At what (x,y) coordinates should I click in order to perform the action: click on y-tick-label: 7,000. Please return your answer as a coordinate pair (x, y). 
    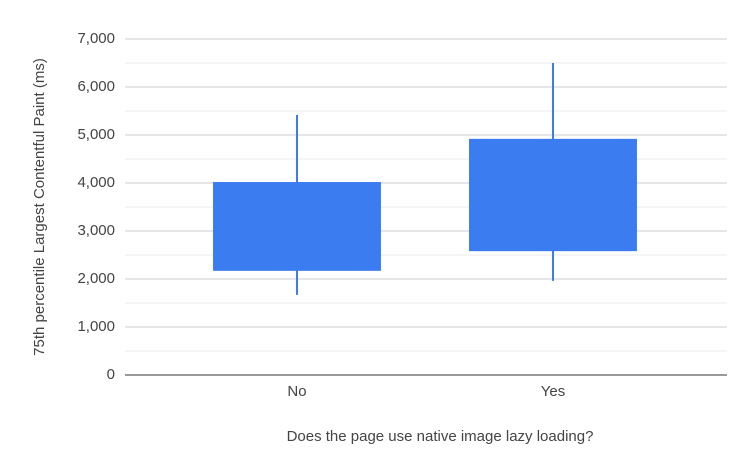
    Looking at the image, I should click on (96, 38).